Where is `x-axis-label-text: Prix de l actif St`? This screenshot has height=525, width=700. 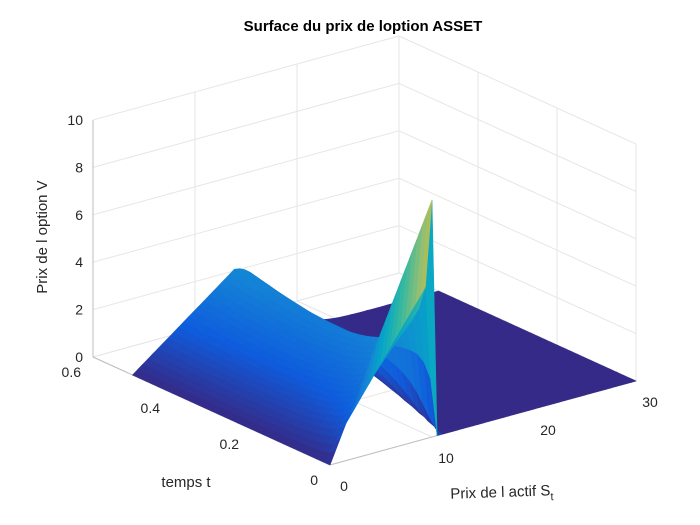 x-axis-label-text: Prix de l actif St is located at coordinates (502, 494).